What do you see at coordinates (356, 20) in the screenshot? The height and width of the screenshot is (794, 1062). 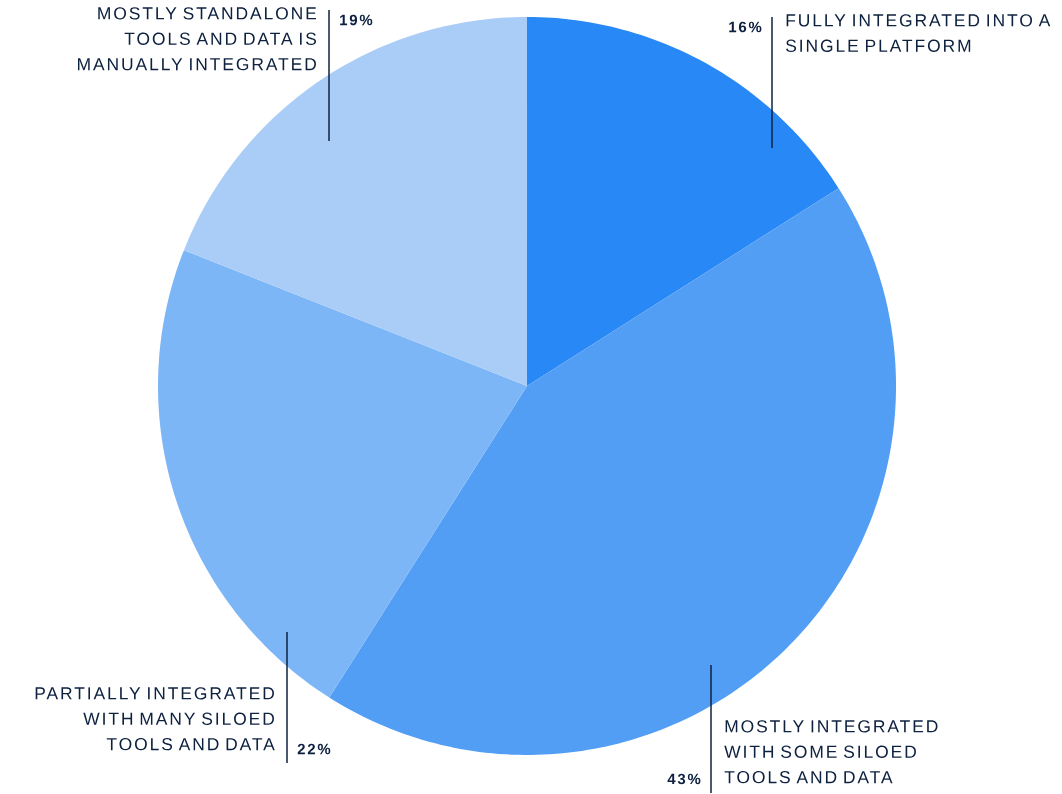 I see `data-label: 19%` at bounding box center [356, 20].